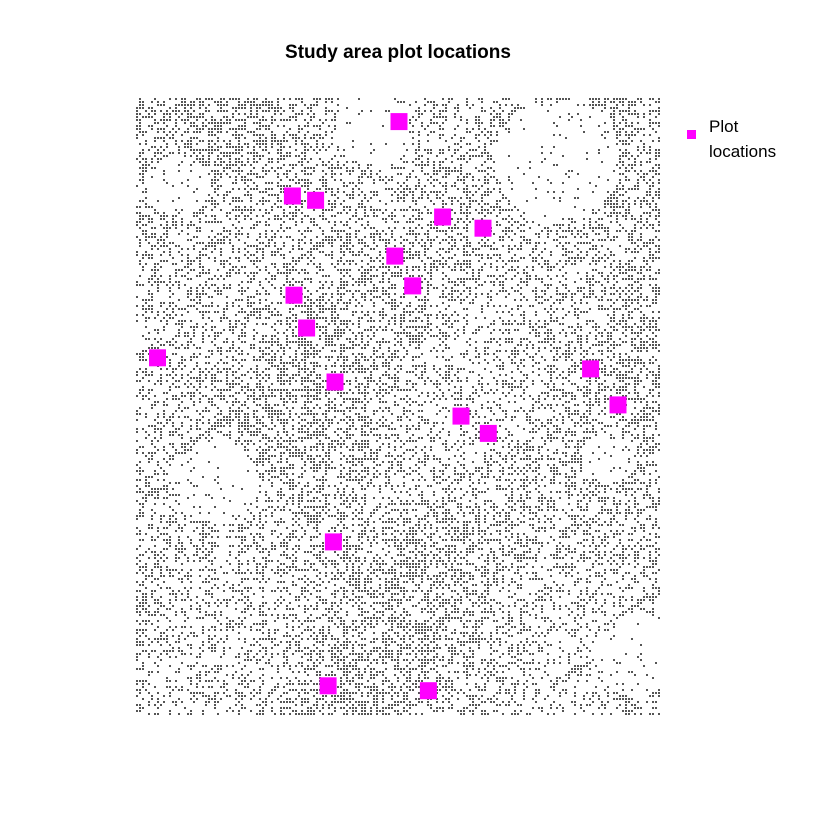 The image size is (840, 840). What do you see at coordinates (691, 134) in the screenshot?
I see `legend-marker-square` at bounding box center [691, 134].